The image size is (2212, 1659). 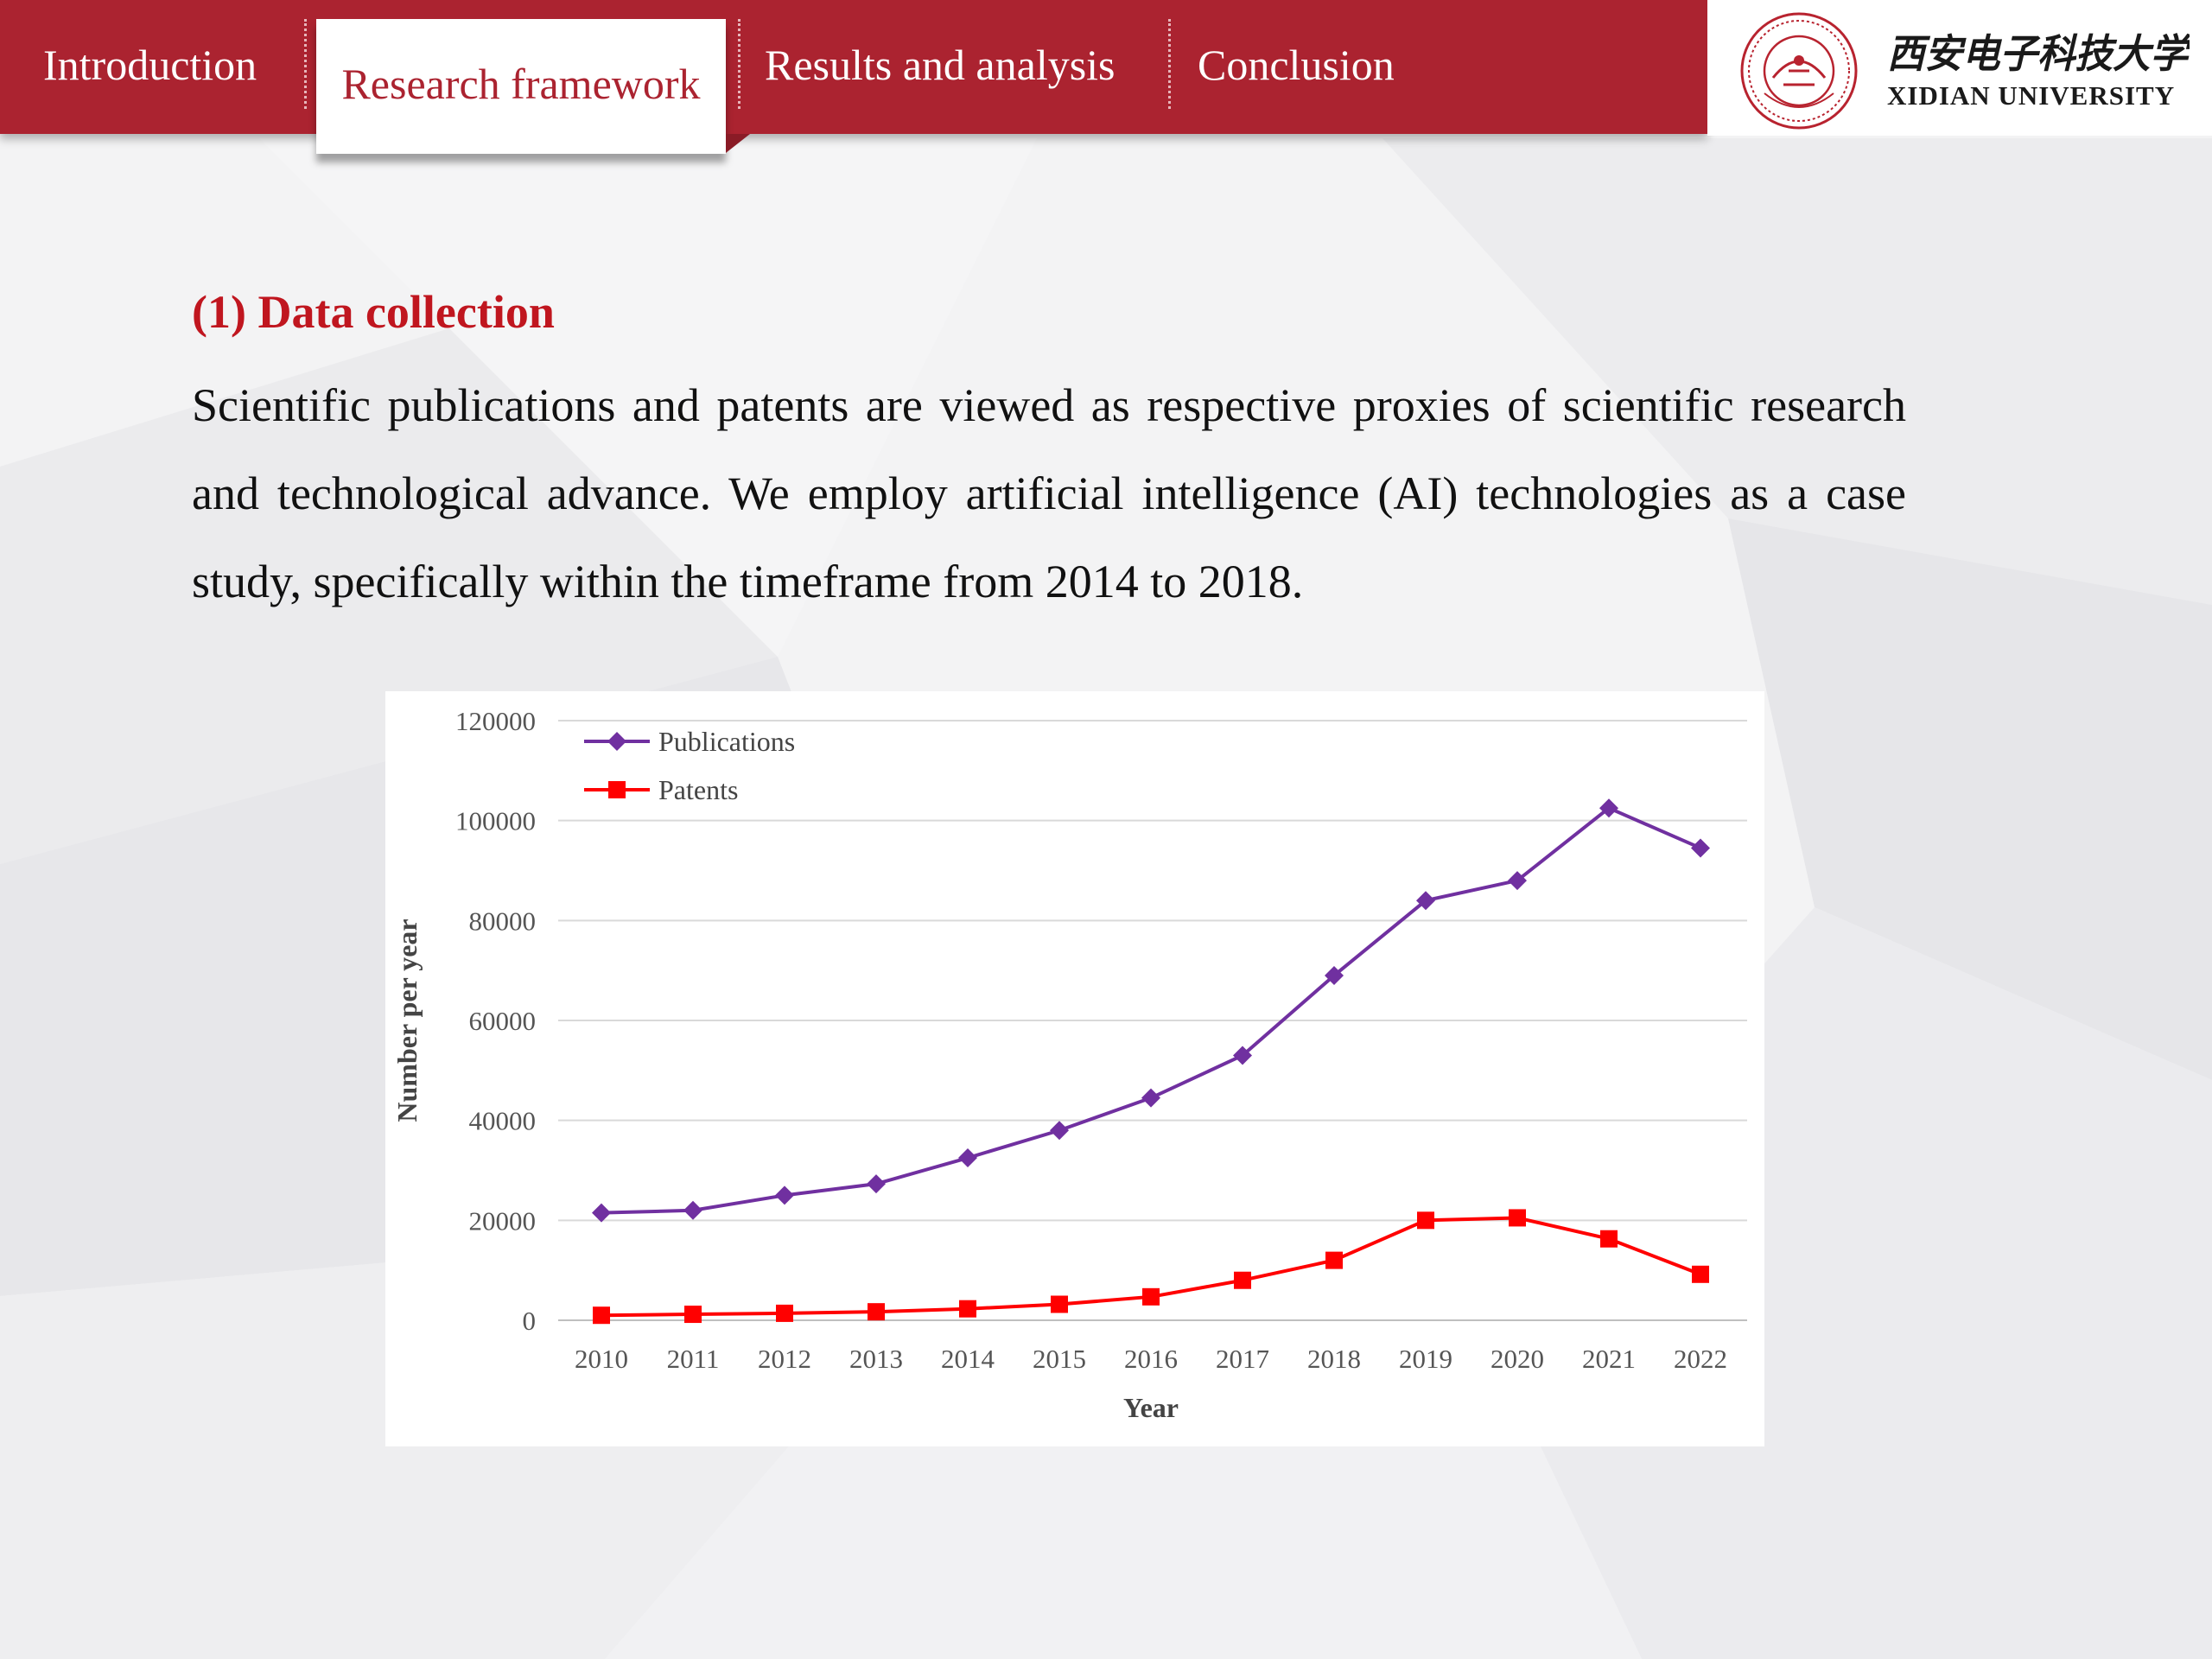 I want to click on y-tick-label: 0, so click(x=530, y=1321).